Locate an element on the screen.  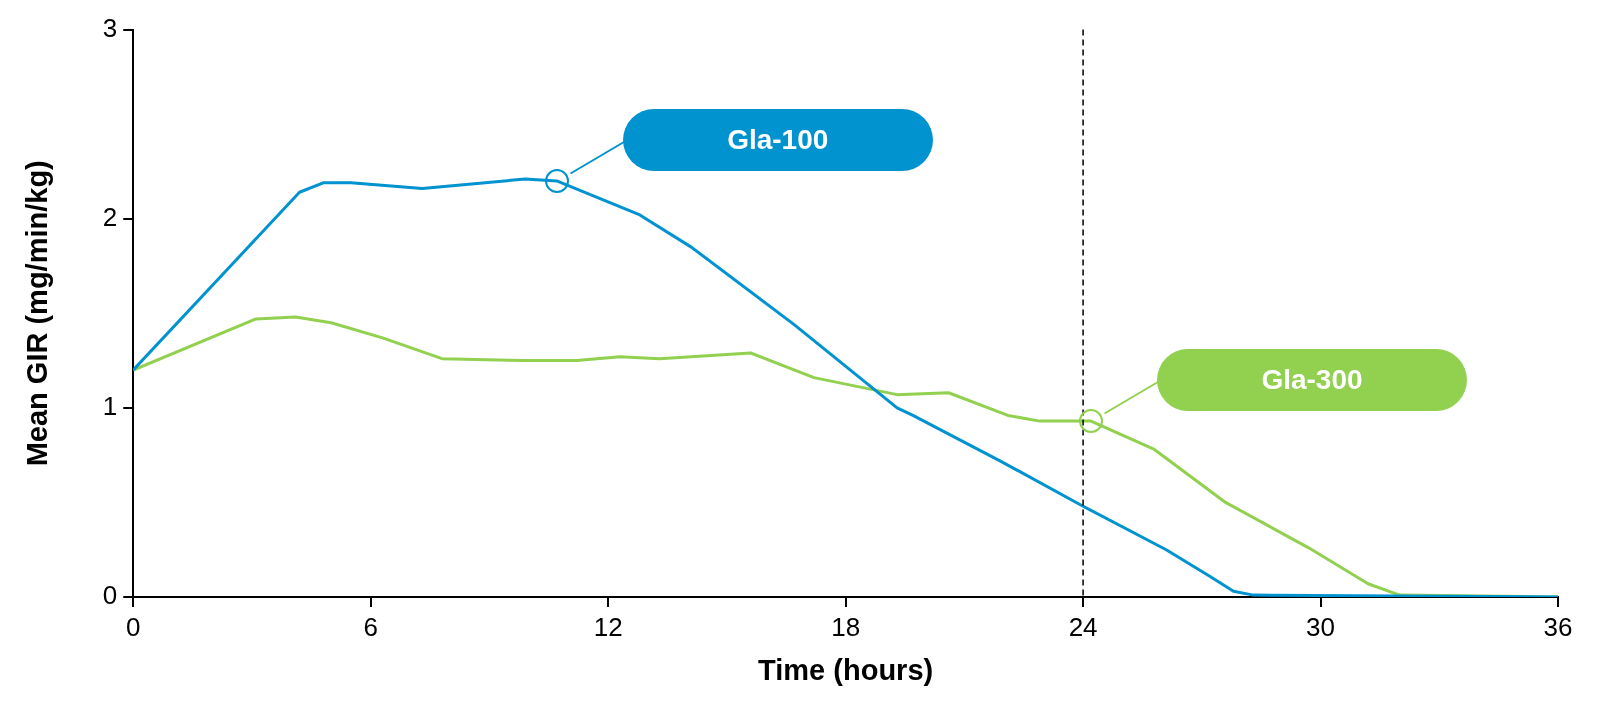
text: Gla-300 is located at coordinates (1312, 380).